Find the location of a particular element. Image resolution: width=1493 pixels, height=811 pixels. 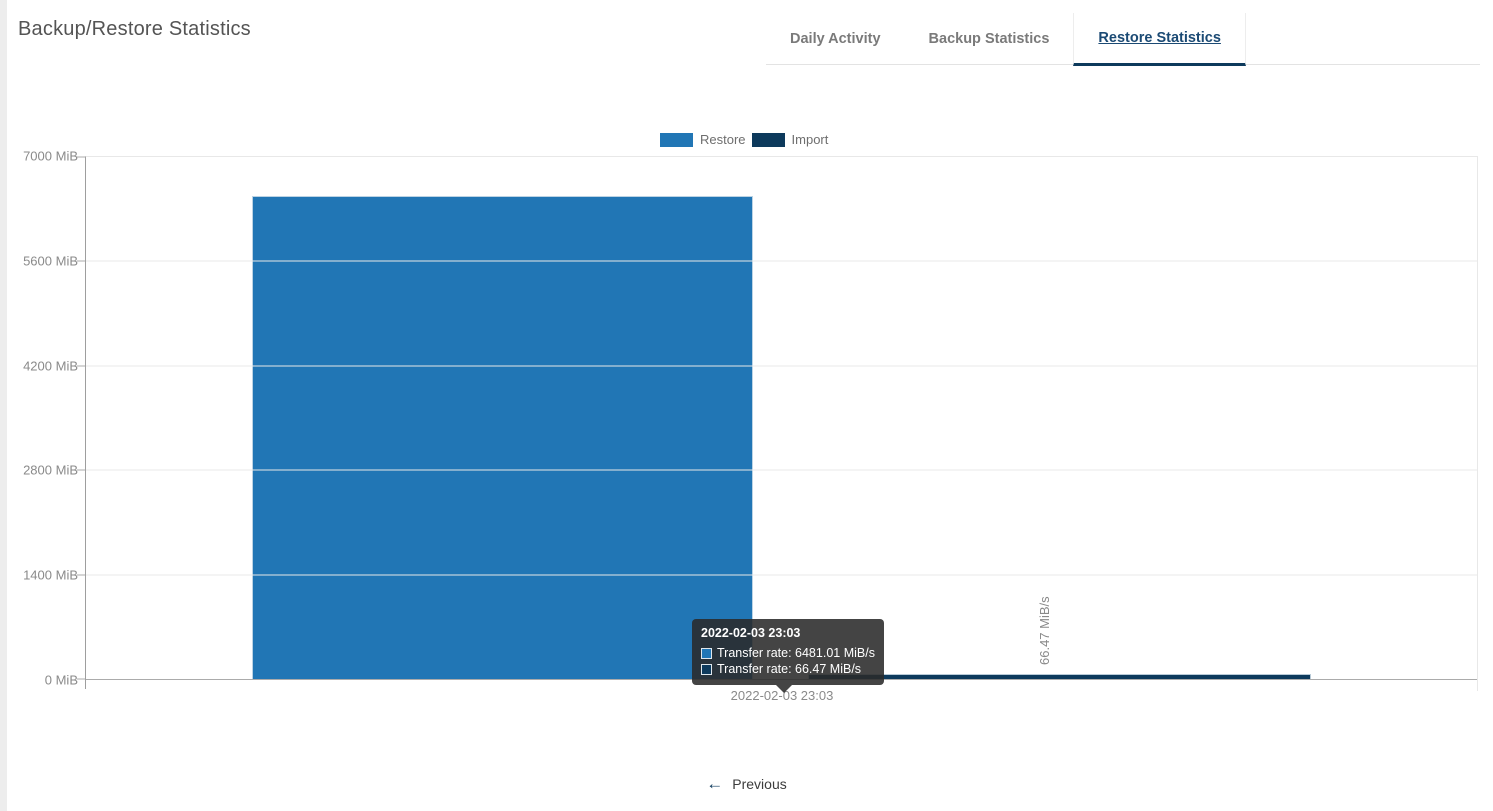

pagination: ← Previous is located at coordinates (746, 783).